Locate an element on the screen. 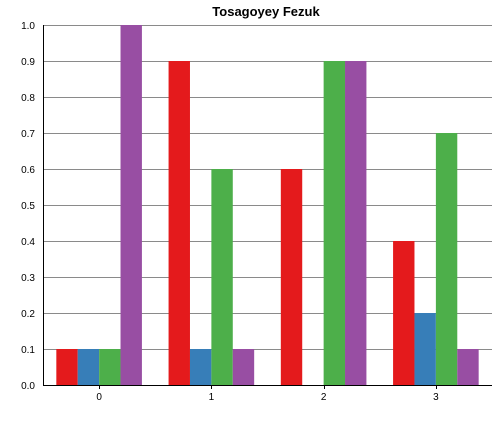 Image resolution: width=498 pixels, height=421 pixels. y-tick-label: 0.4 is located at coordinates (28, 242).